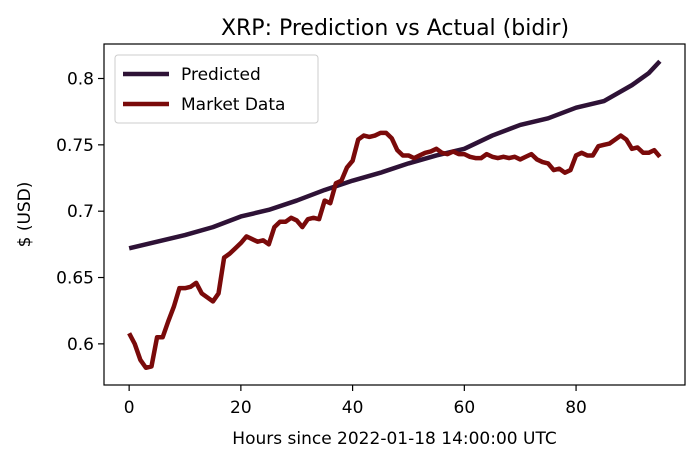  I want to click on x-axis: 0 20 40 60 80, so click(355, 401).